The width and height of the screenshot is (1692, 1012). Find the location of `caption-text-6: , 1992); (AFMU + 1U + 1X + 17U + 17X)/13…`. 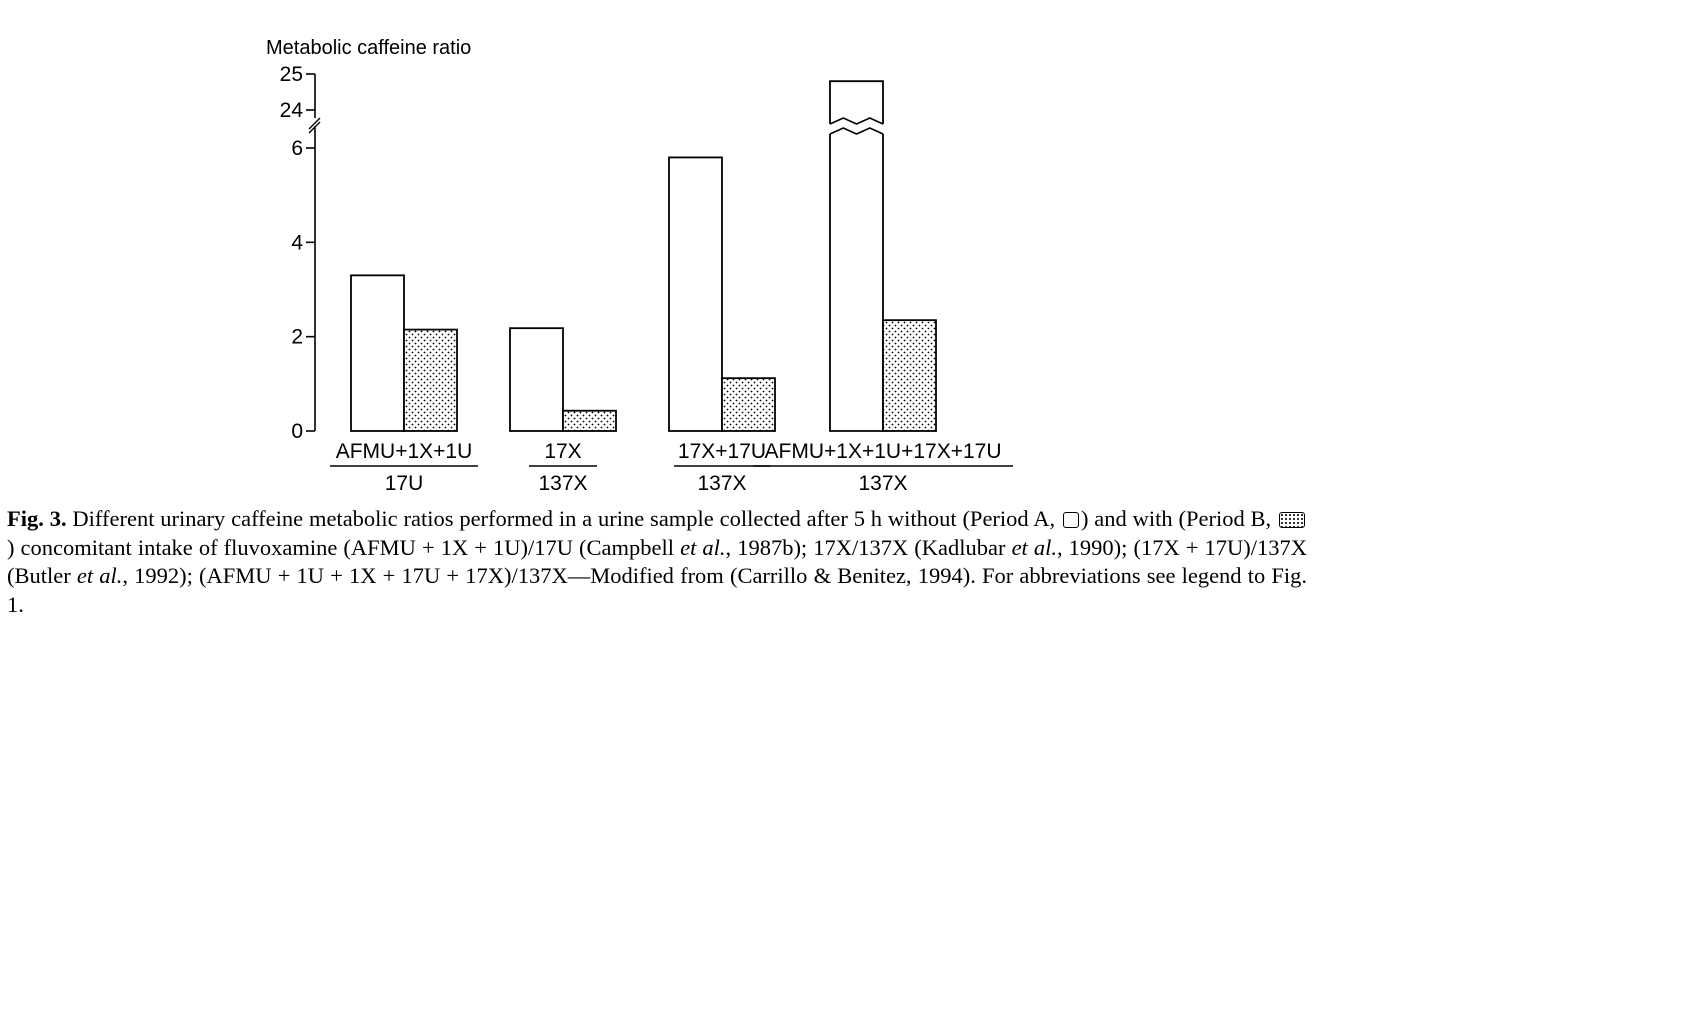

caption-text-6: , 1992); (AFMU + 1U + 1X + 17U + 17X)/13… is located at coordinates (657, 590).